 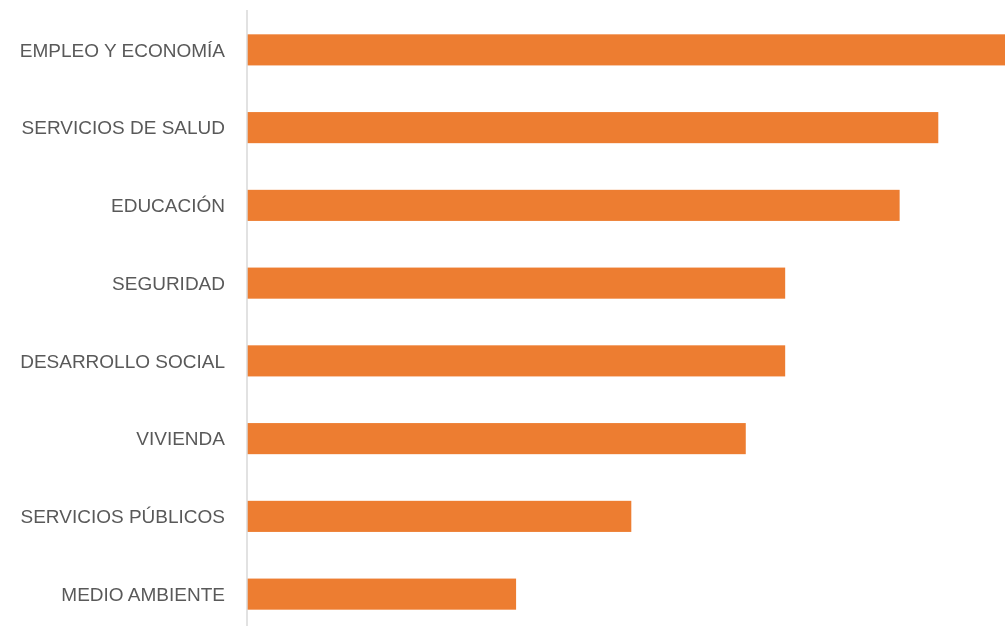 What do you see at coordinates (122, 517) in the screenshot?
I see `y-tick-label: SERVICIOS PÚBLICOS` at bounding box center [122, 517].